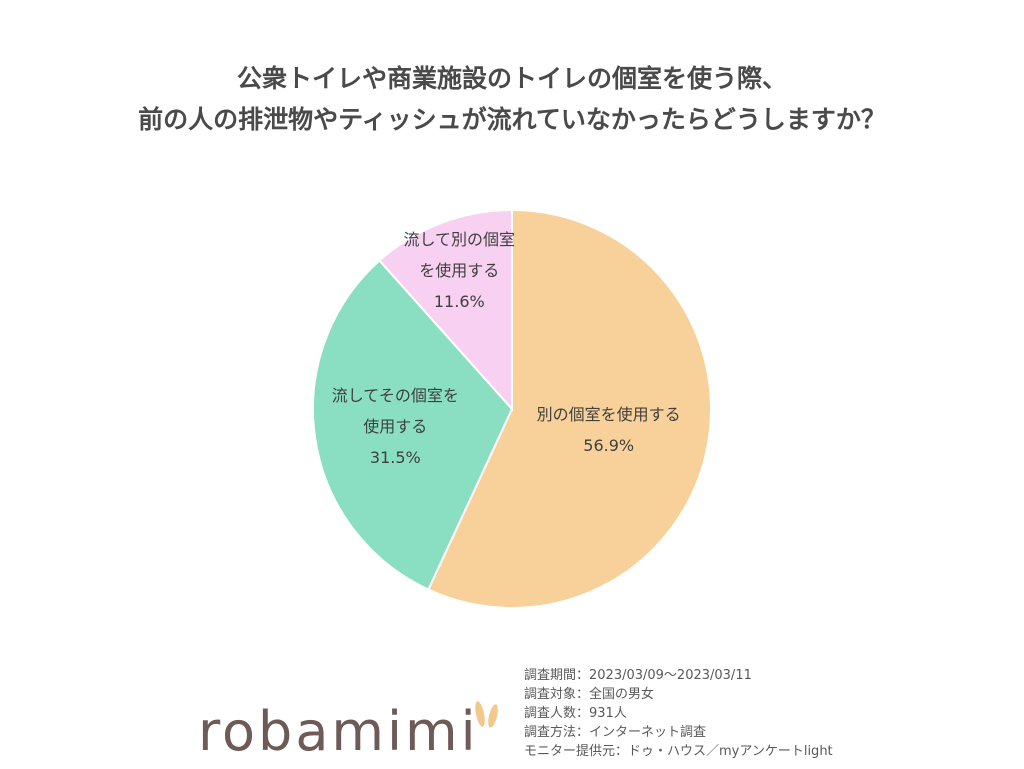 The height and width of the screenshot is (769, 1024). I want to click on chart-title-line1: 公衆トイレや商業施設のトイレの個室を使う際、, so click(511, 78).